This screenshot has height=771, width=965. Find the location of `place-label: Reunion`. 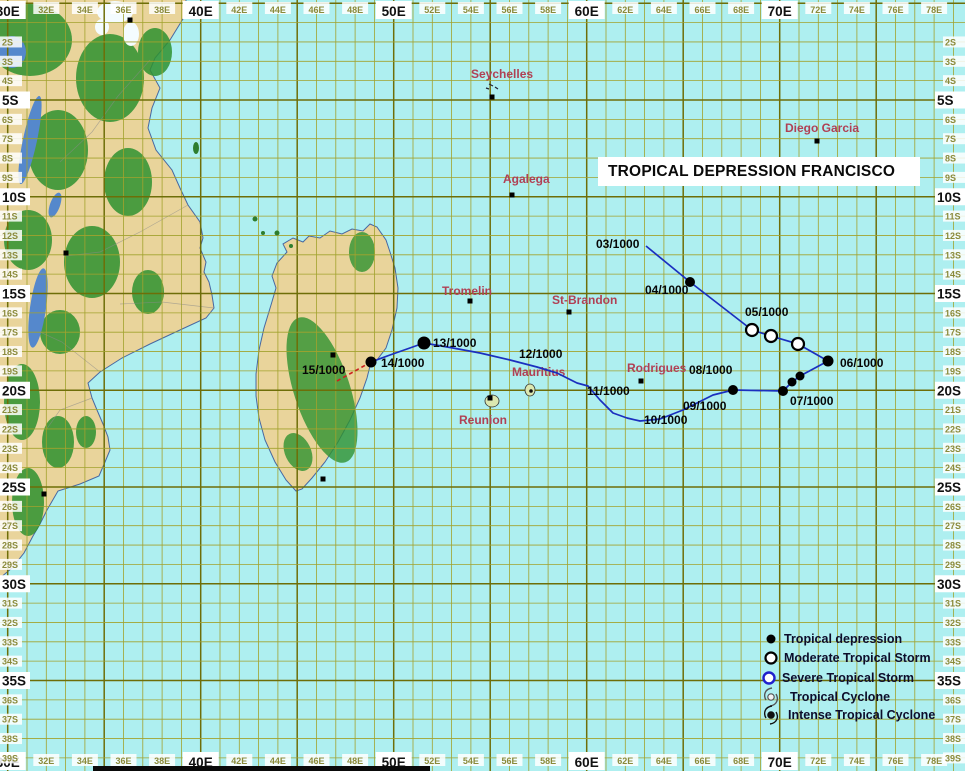

place-label: Reunion is located at coordinates (483, 420).